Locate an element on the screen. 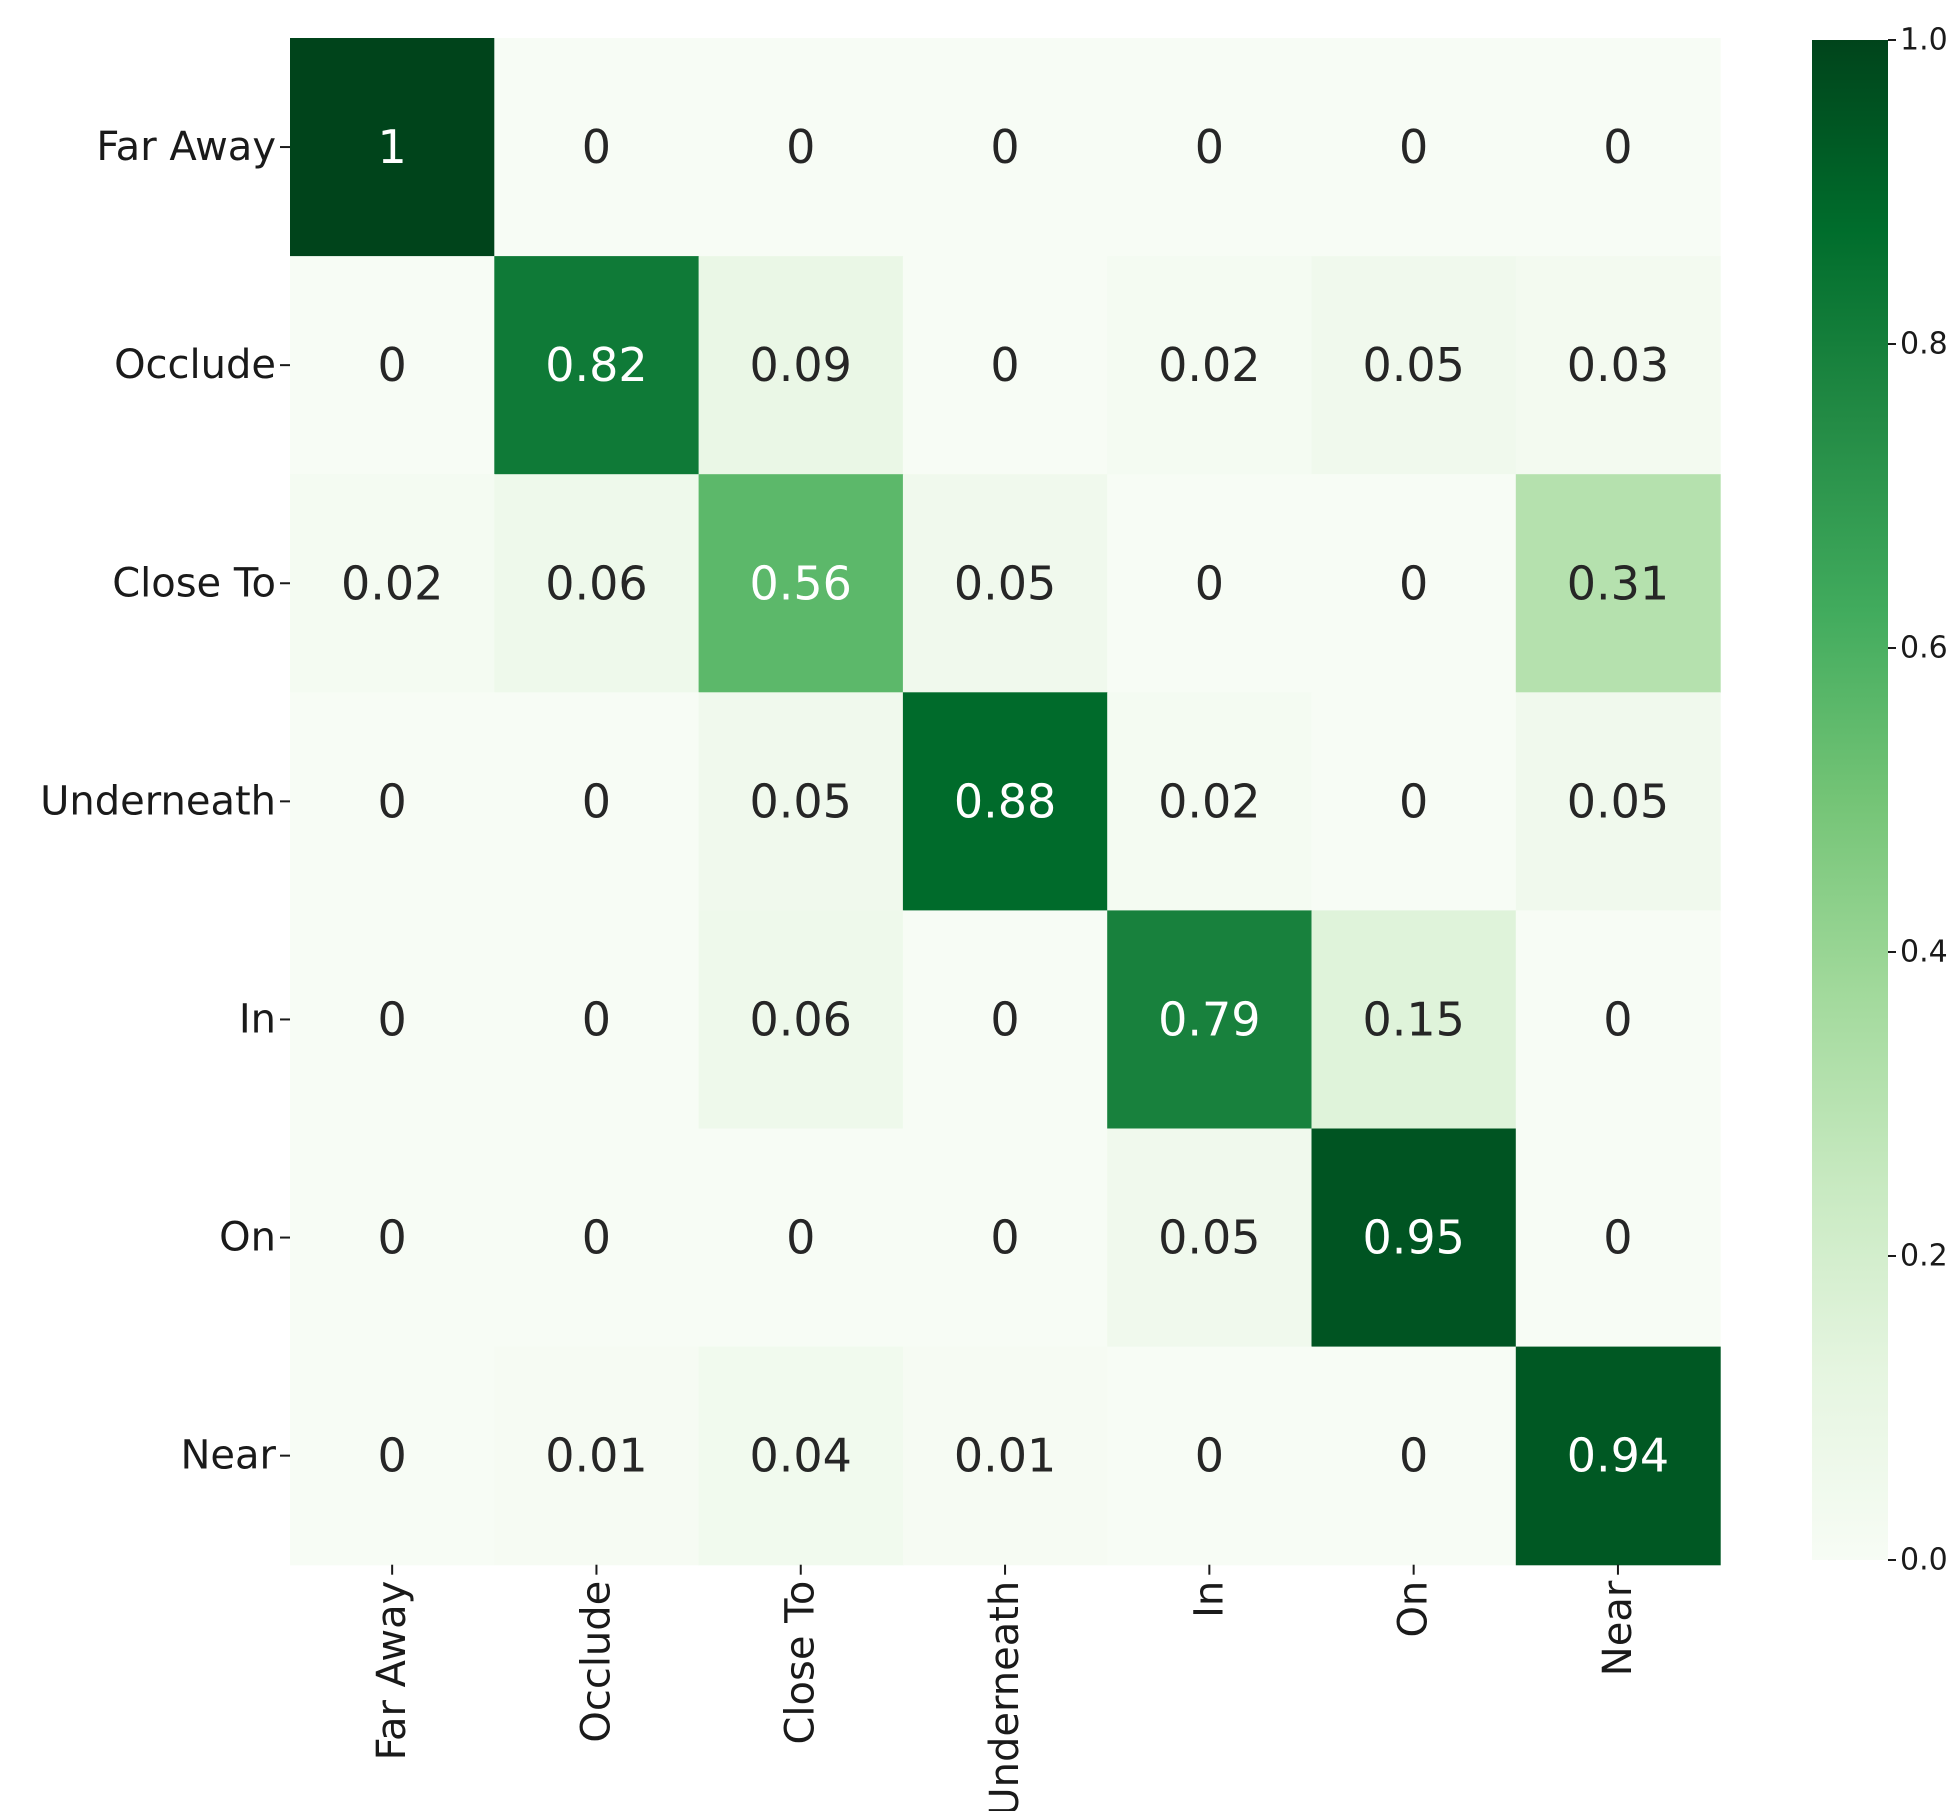  cell-value-label: 0.95 is located at coordinates (1413, 1238).